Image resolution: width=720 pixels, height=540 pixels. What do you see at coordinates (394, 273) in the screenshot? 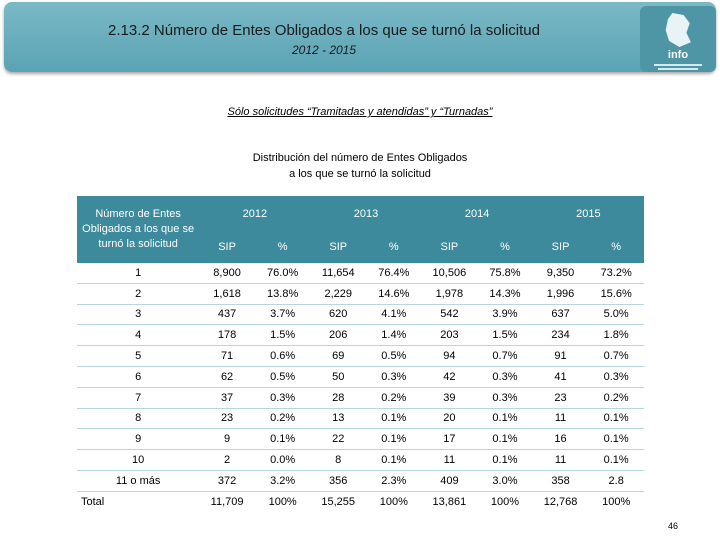
I see `percent-cell: 76.4%` at bounding box center [394, 273].